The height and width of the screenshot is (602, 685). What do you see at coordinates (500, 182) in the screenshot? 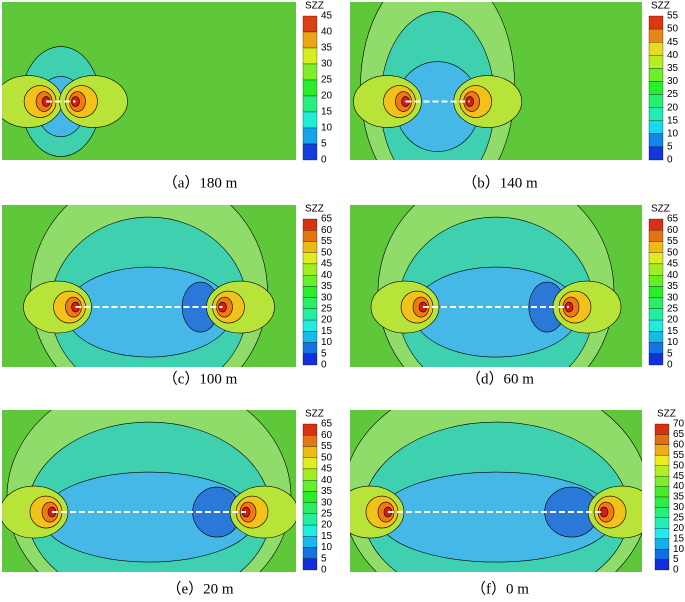
I see `caption: （b）140 m` at bounding box center [500, 182].